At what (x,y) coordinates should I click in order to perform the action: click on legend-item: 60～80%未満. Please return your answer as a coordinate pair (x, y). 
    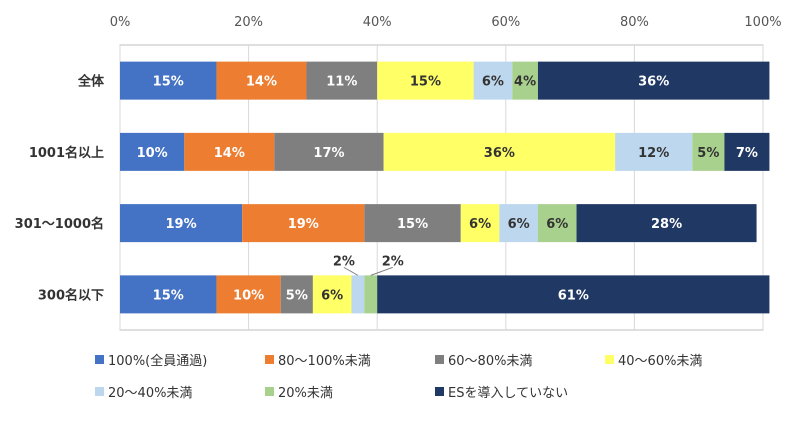
    Looking at the image, I should click on (483, 359).